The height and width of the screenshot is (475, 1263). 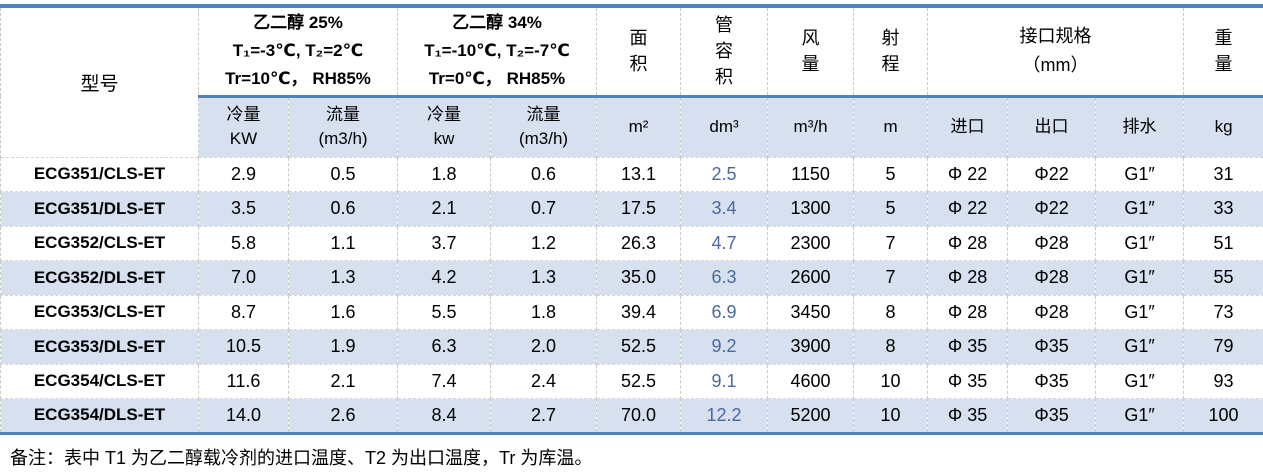 I want to click on col-header-throw: 射 程, so click(x=891, y=51).